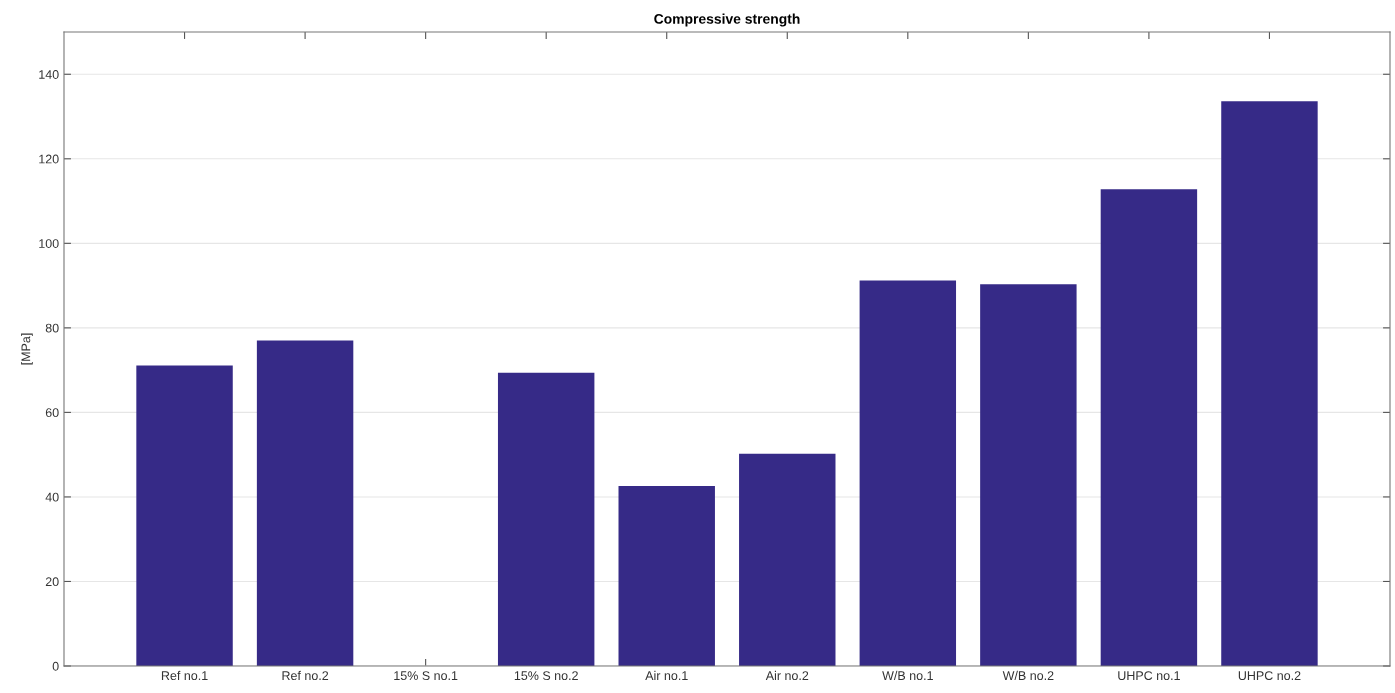  I want to click on x-tick-label: UHPC no.1, so click(1149, 676).